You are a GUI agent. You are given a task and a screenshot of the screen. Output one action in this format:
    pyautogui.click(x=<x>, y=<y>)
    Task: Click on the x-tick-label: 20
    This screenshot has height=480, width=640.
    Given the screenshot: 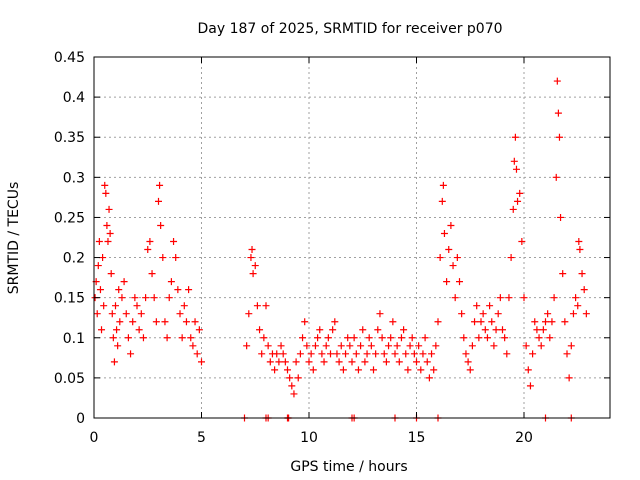 What is the action you would take?
    pyautogui.click(x=524, y=438)
    